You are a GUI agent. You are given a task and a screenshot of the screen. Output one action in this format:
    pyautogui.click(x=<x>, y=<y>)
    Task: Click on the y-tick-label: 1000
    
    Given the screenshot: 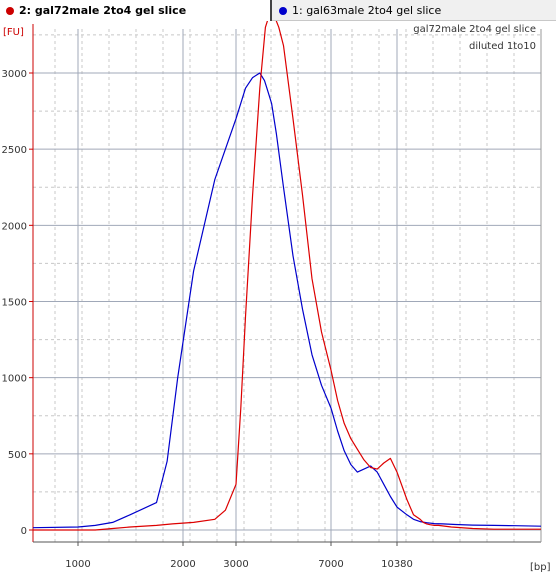 What is the action you would take?
    pyautogui.click(x=14, y=379)
    